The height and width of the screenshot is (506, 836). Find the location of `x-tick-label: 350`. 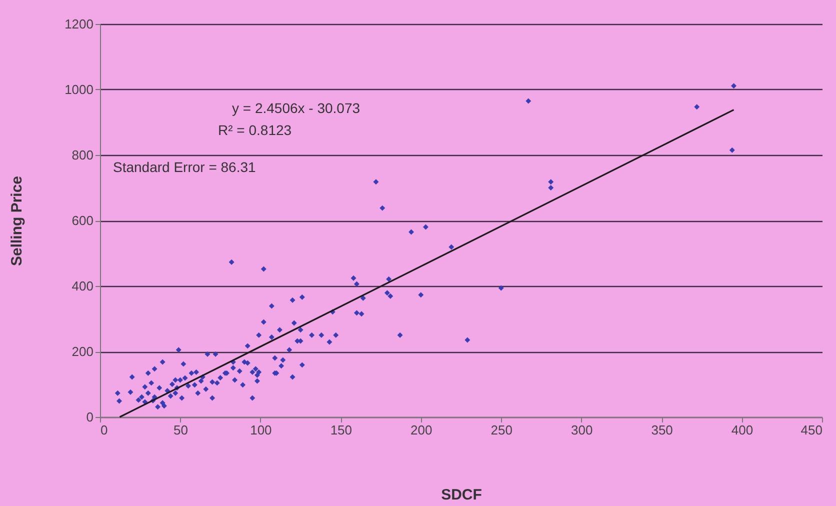

x-tick-label: 350 is located at coordinates (662, 430).